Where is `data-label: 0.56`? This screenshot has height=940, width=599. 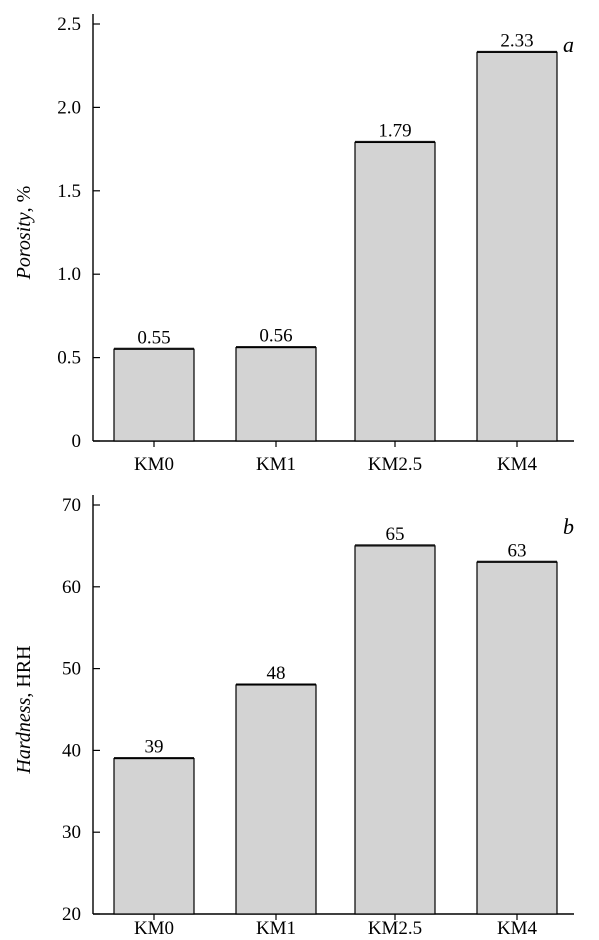
data-label: 0.56 is located at coordinates (275, 336).